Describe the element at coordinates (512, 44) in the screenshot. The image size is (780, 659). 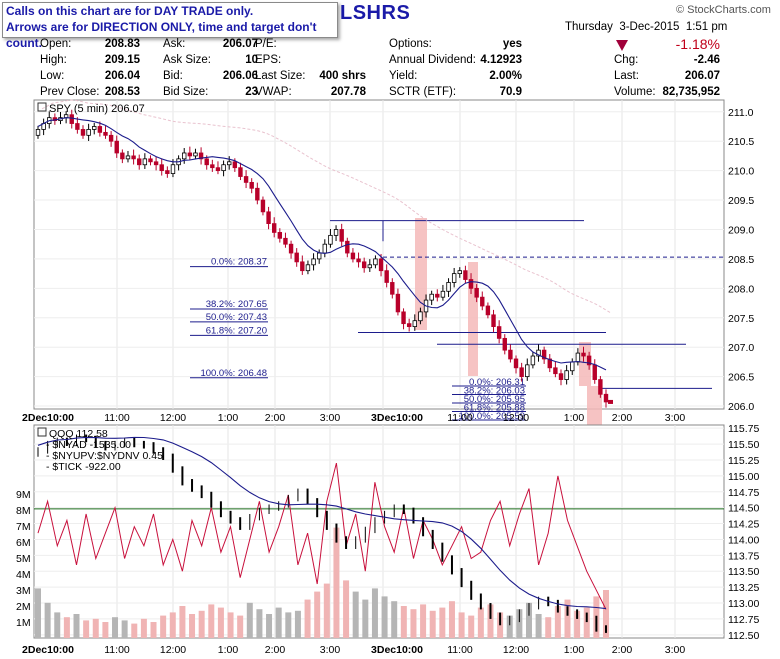
I see `quote-value: yes` at that location.